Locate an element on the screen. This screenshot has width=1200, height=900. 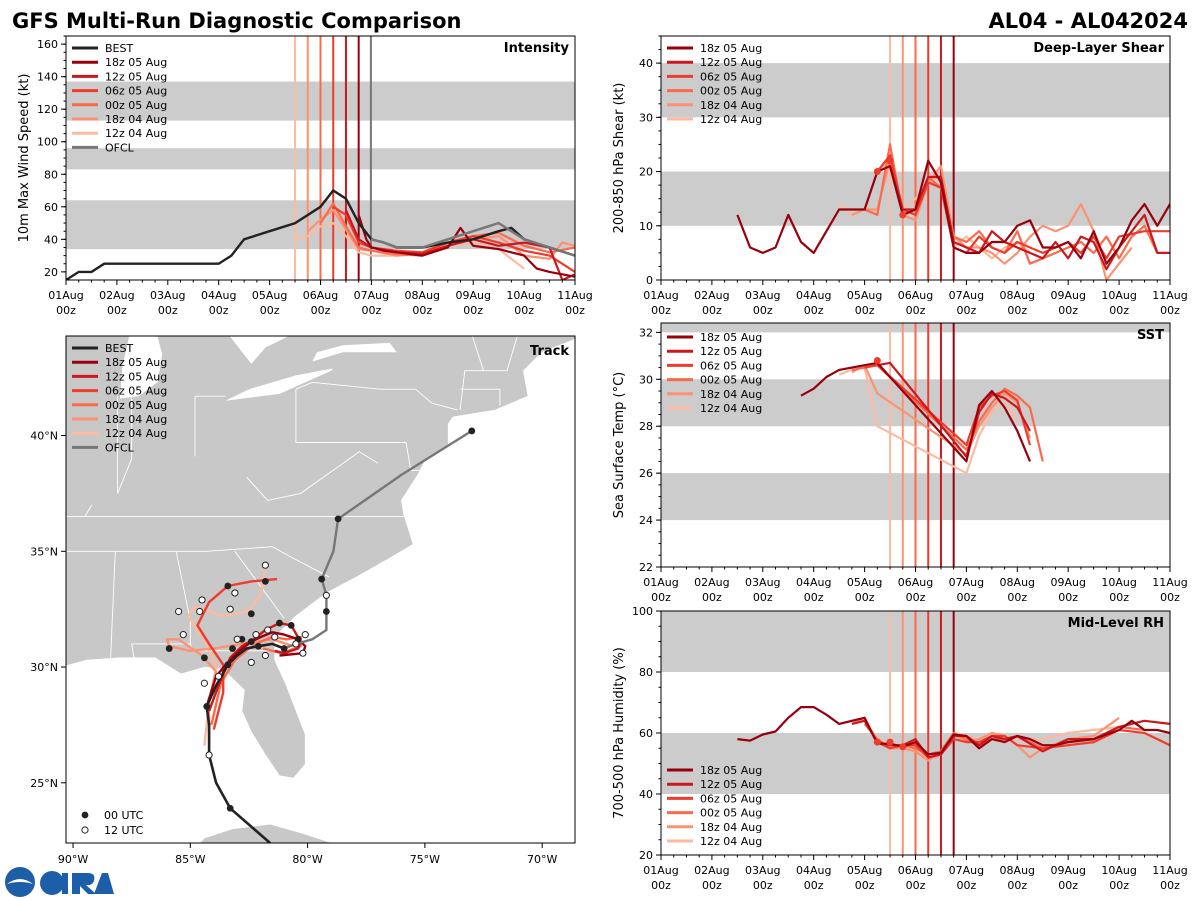
y-tick-label: 10 is located at coordinates (646, 226).